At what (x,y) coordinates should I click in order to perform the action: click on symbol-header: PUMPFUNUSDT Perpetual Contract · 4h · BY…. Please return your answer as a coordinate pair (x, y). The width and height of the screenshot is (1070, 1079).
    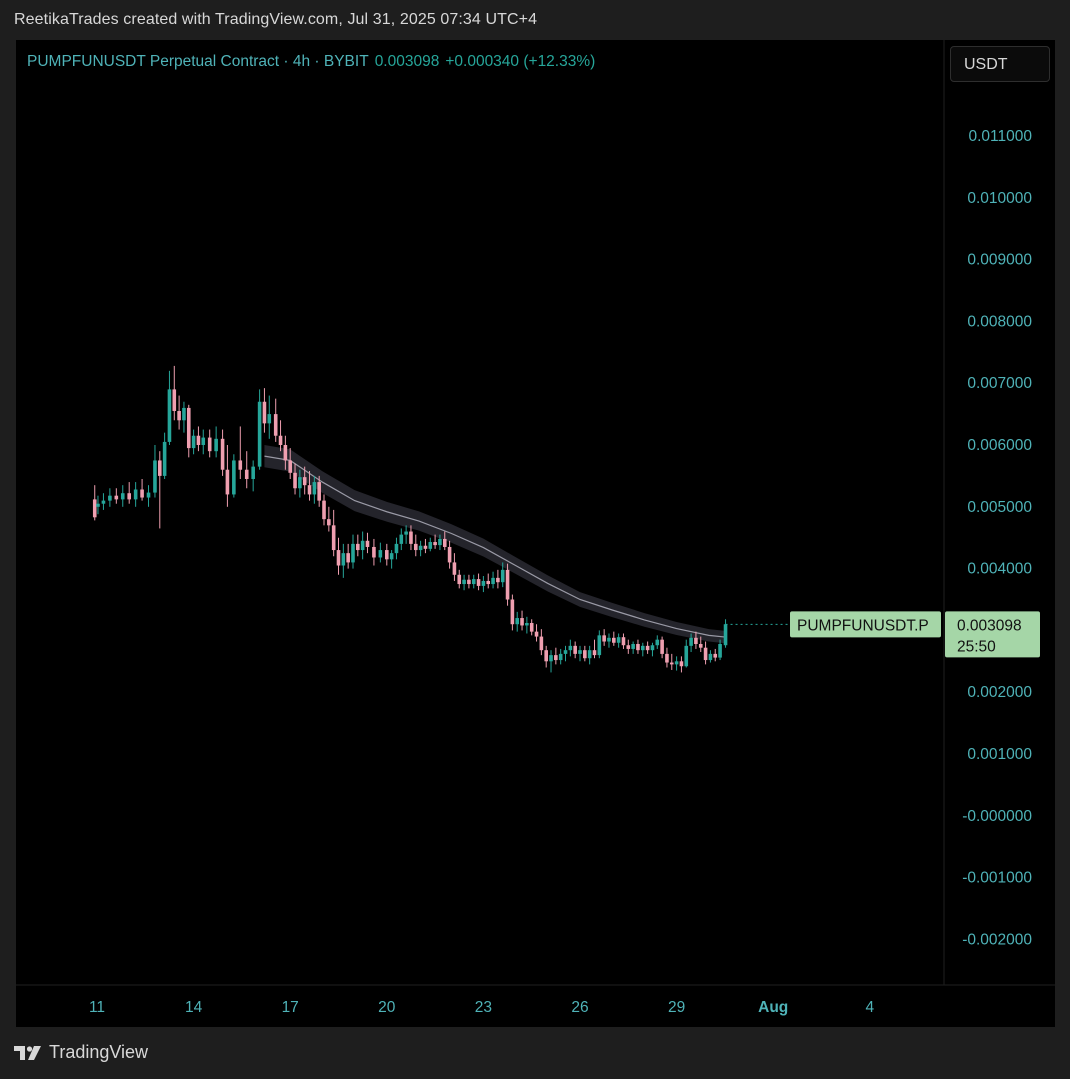
    Looking at the image, I should click on (311, 62).